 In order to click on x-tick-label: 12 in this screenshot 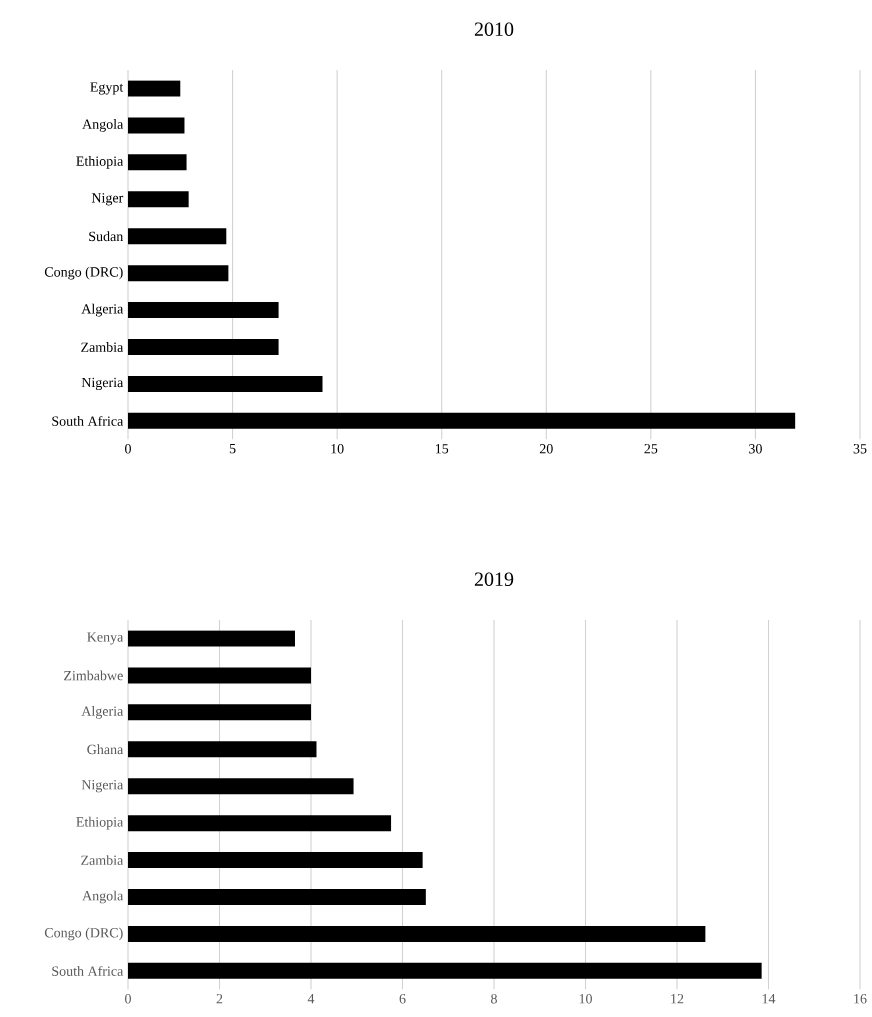, I will do `click(677, 999)`.